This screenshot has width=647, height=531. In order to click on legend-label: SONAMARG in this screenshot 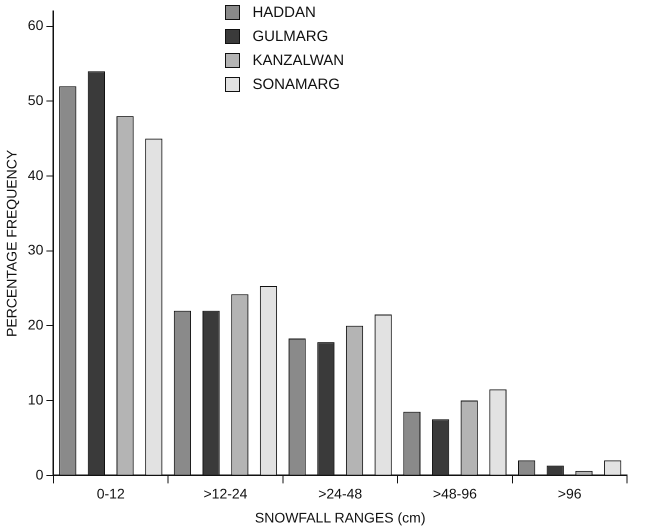, I will do `click(296, 84)`.